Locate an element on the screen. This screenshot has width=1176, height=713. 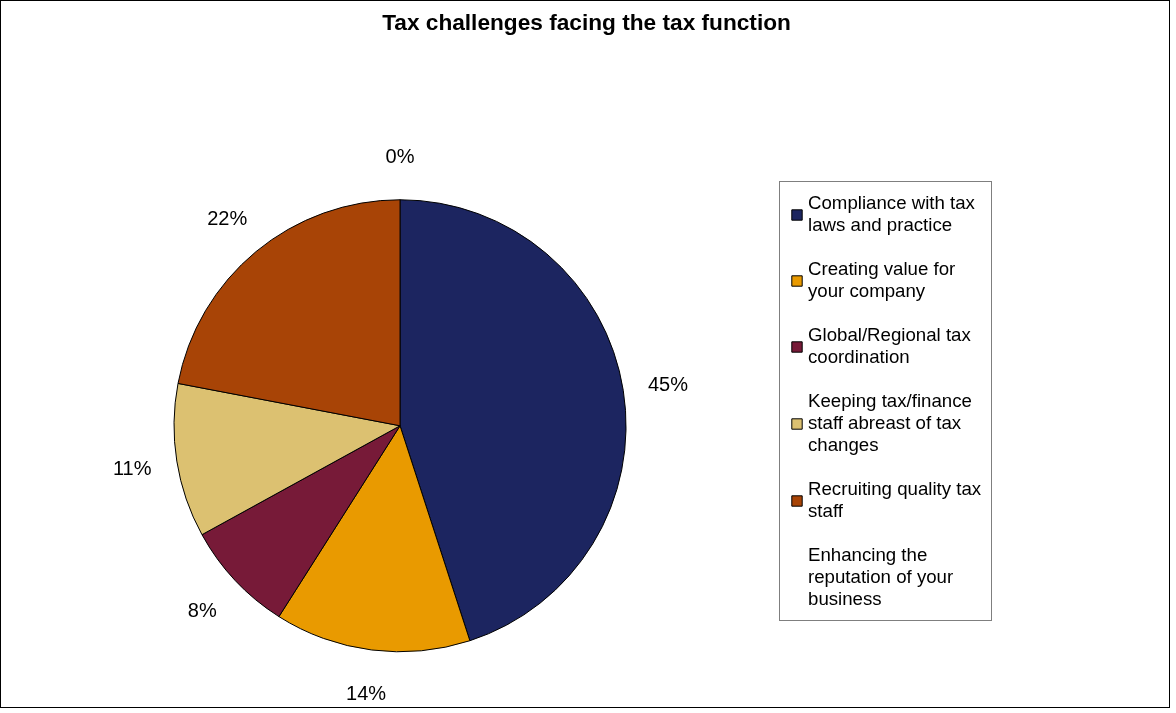
chart-title: Tax challenges facing the tax function is located at coordinates (586, 21).